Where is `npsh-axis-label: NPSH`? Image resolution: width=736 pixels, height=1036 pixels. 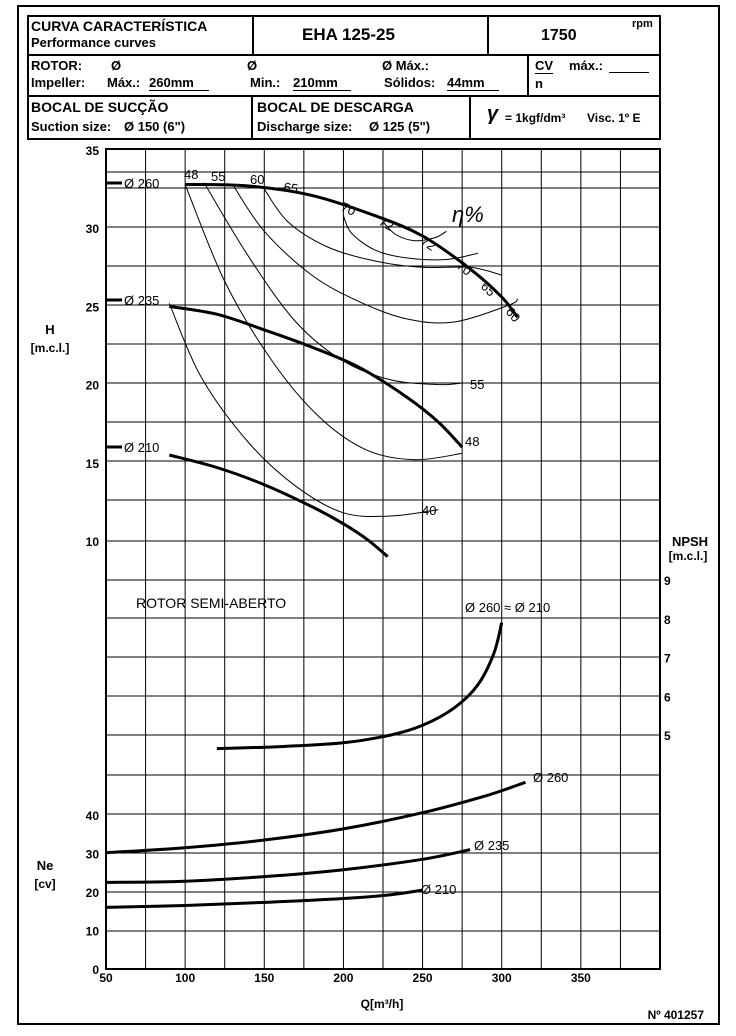
npsh-axis-label: NPSH is located at coordinates (690, 541).